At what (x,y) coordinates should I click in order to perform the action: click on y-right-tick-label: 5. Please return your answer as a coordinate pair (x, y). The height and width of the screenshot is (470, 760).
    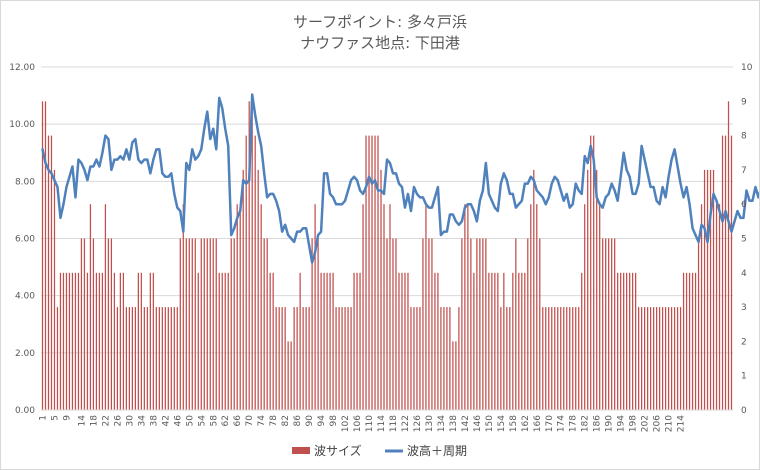
    Looking at the image, I should click on (744, 240).